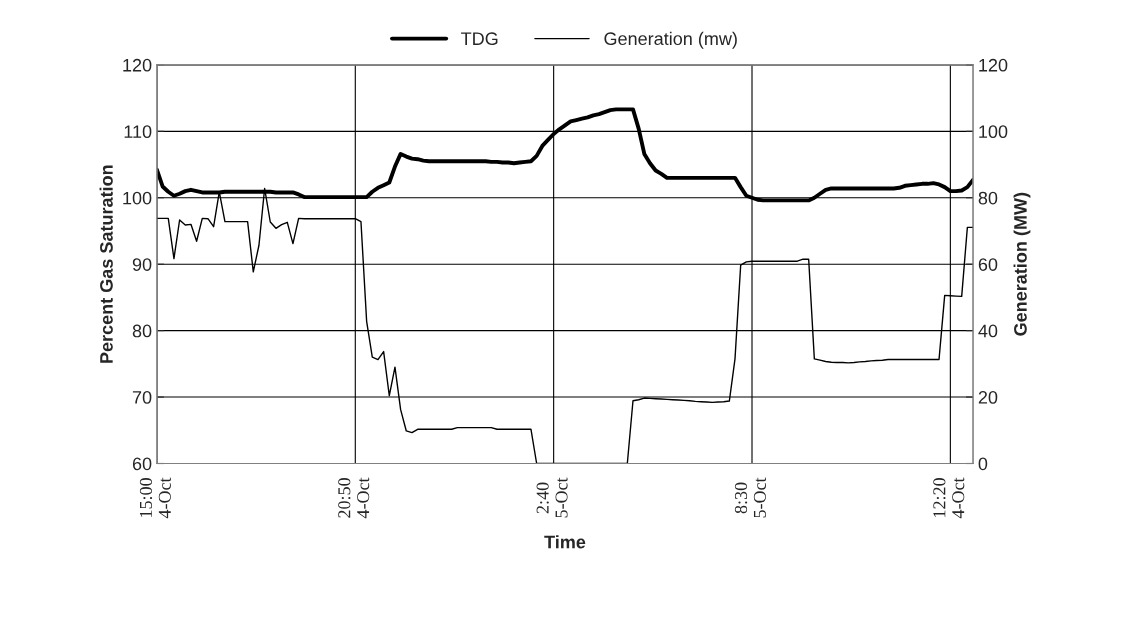 The width and height of the screenshot is (1121, 618). What do you see at coordinates (565, 542) in the screenshot?
I see `x-axis-title: Time` at bounding box center [565, 542].